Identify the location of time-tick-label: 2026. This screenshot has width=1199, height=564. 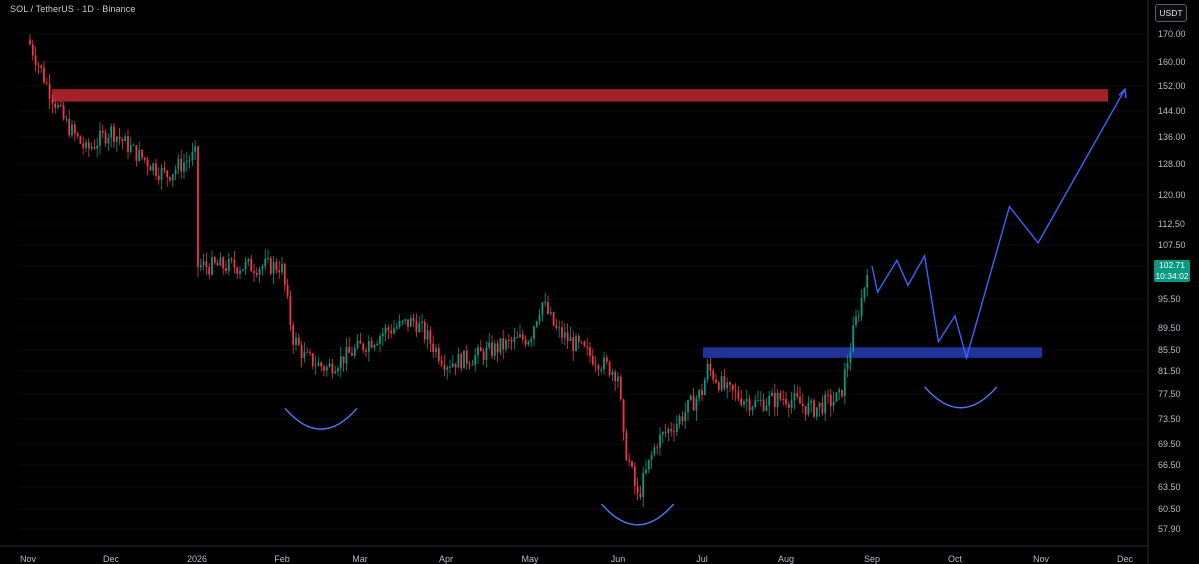
(197, 559).